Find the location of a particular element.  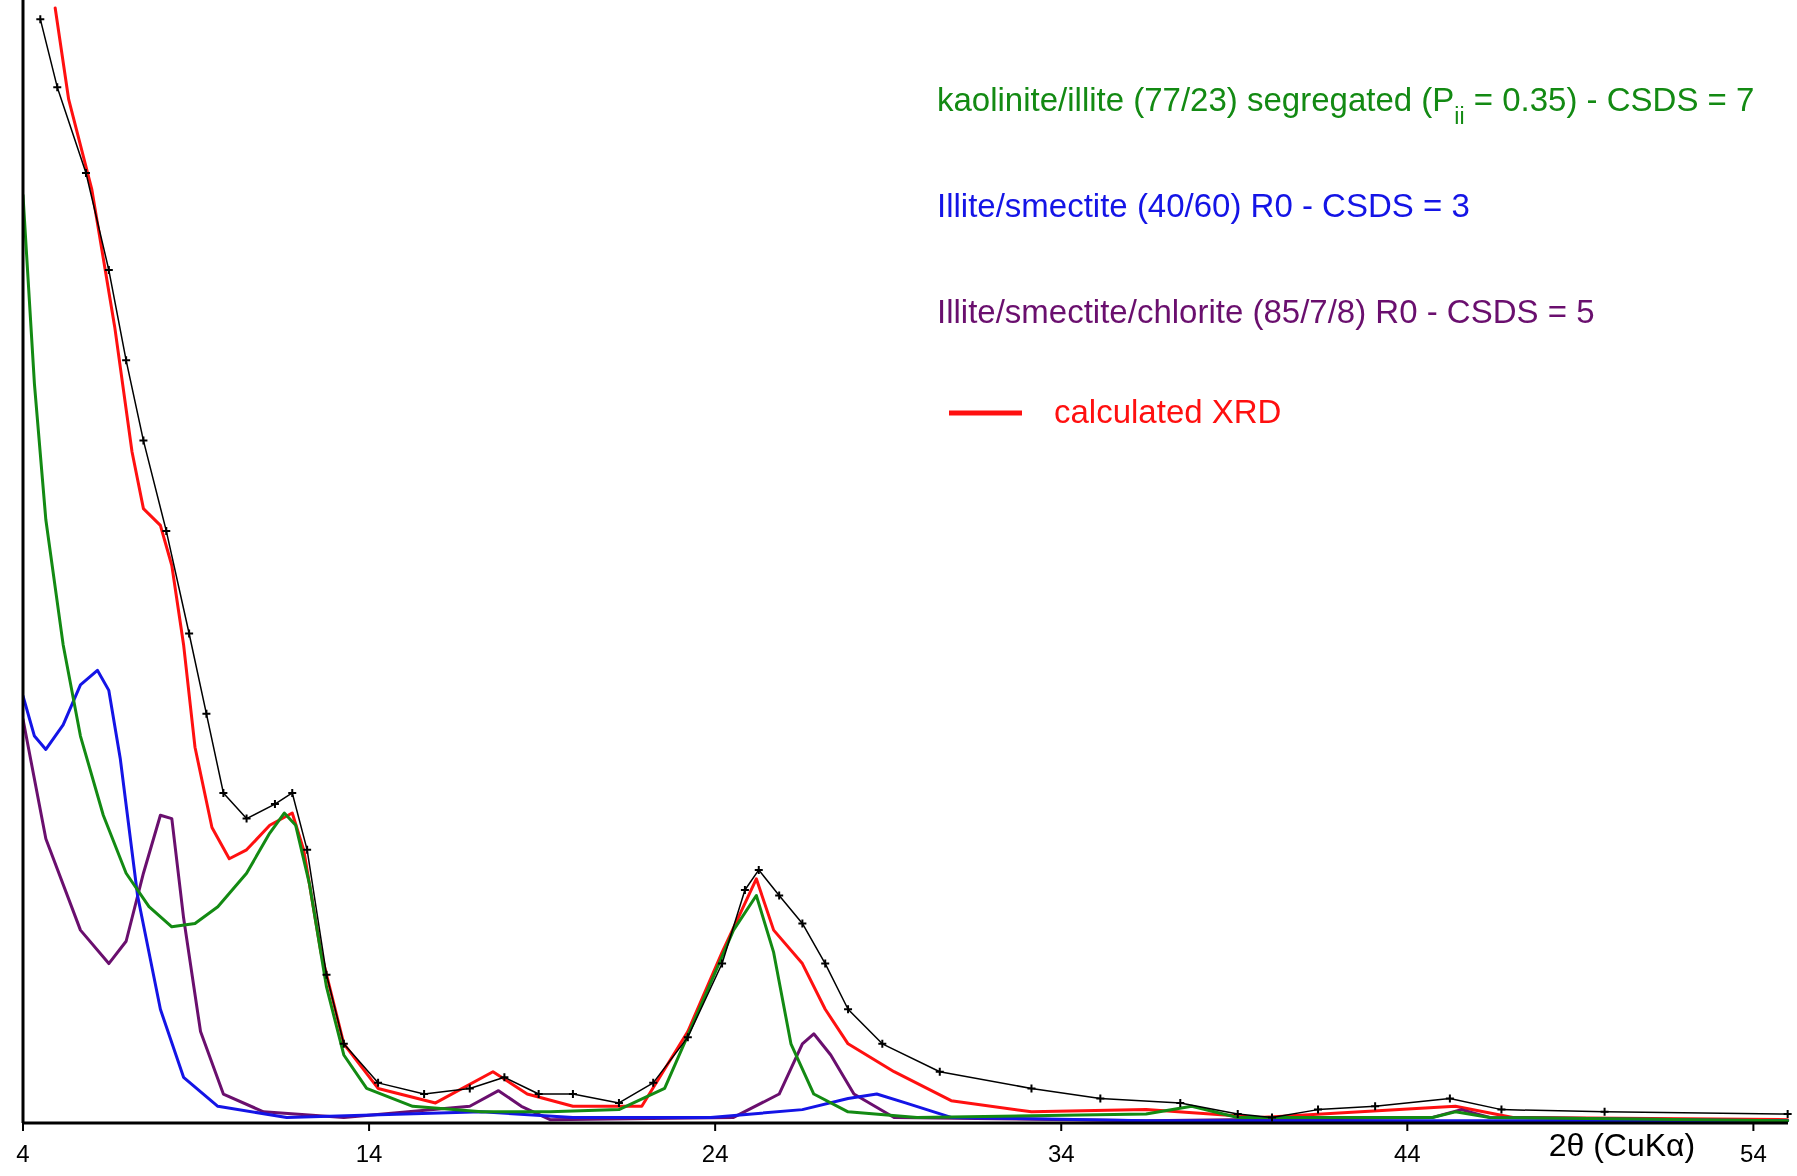

x-axis-title: 2θ (CuKα) is located at coordinates (1622, 1145).